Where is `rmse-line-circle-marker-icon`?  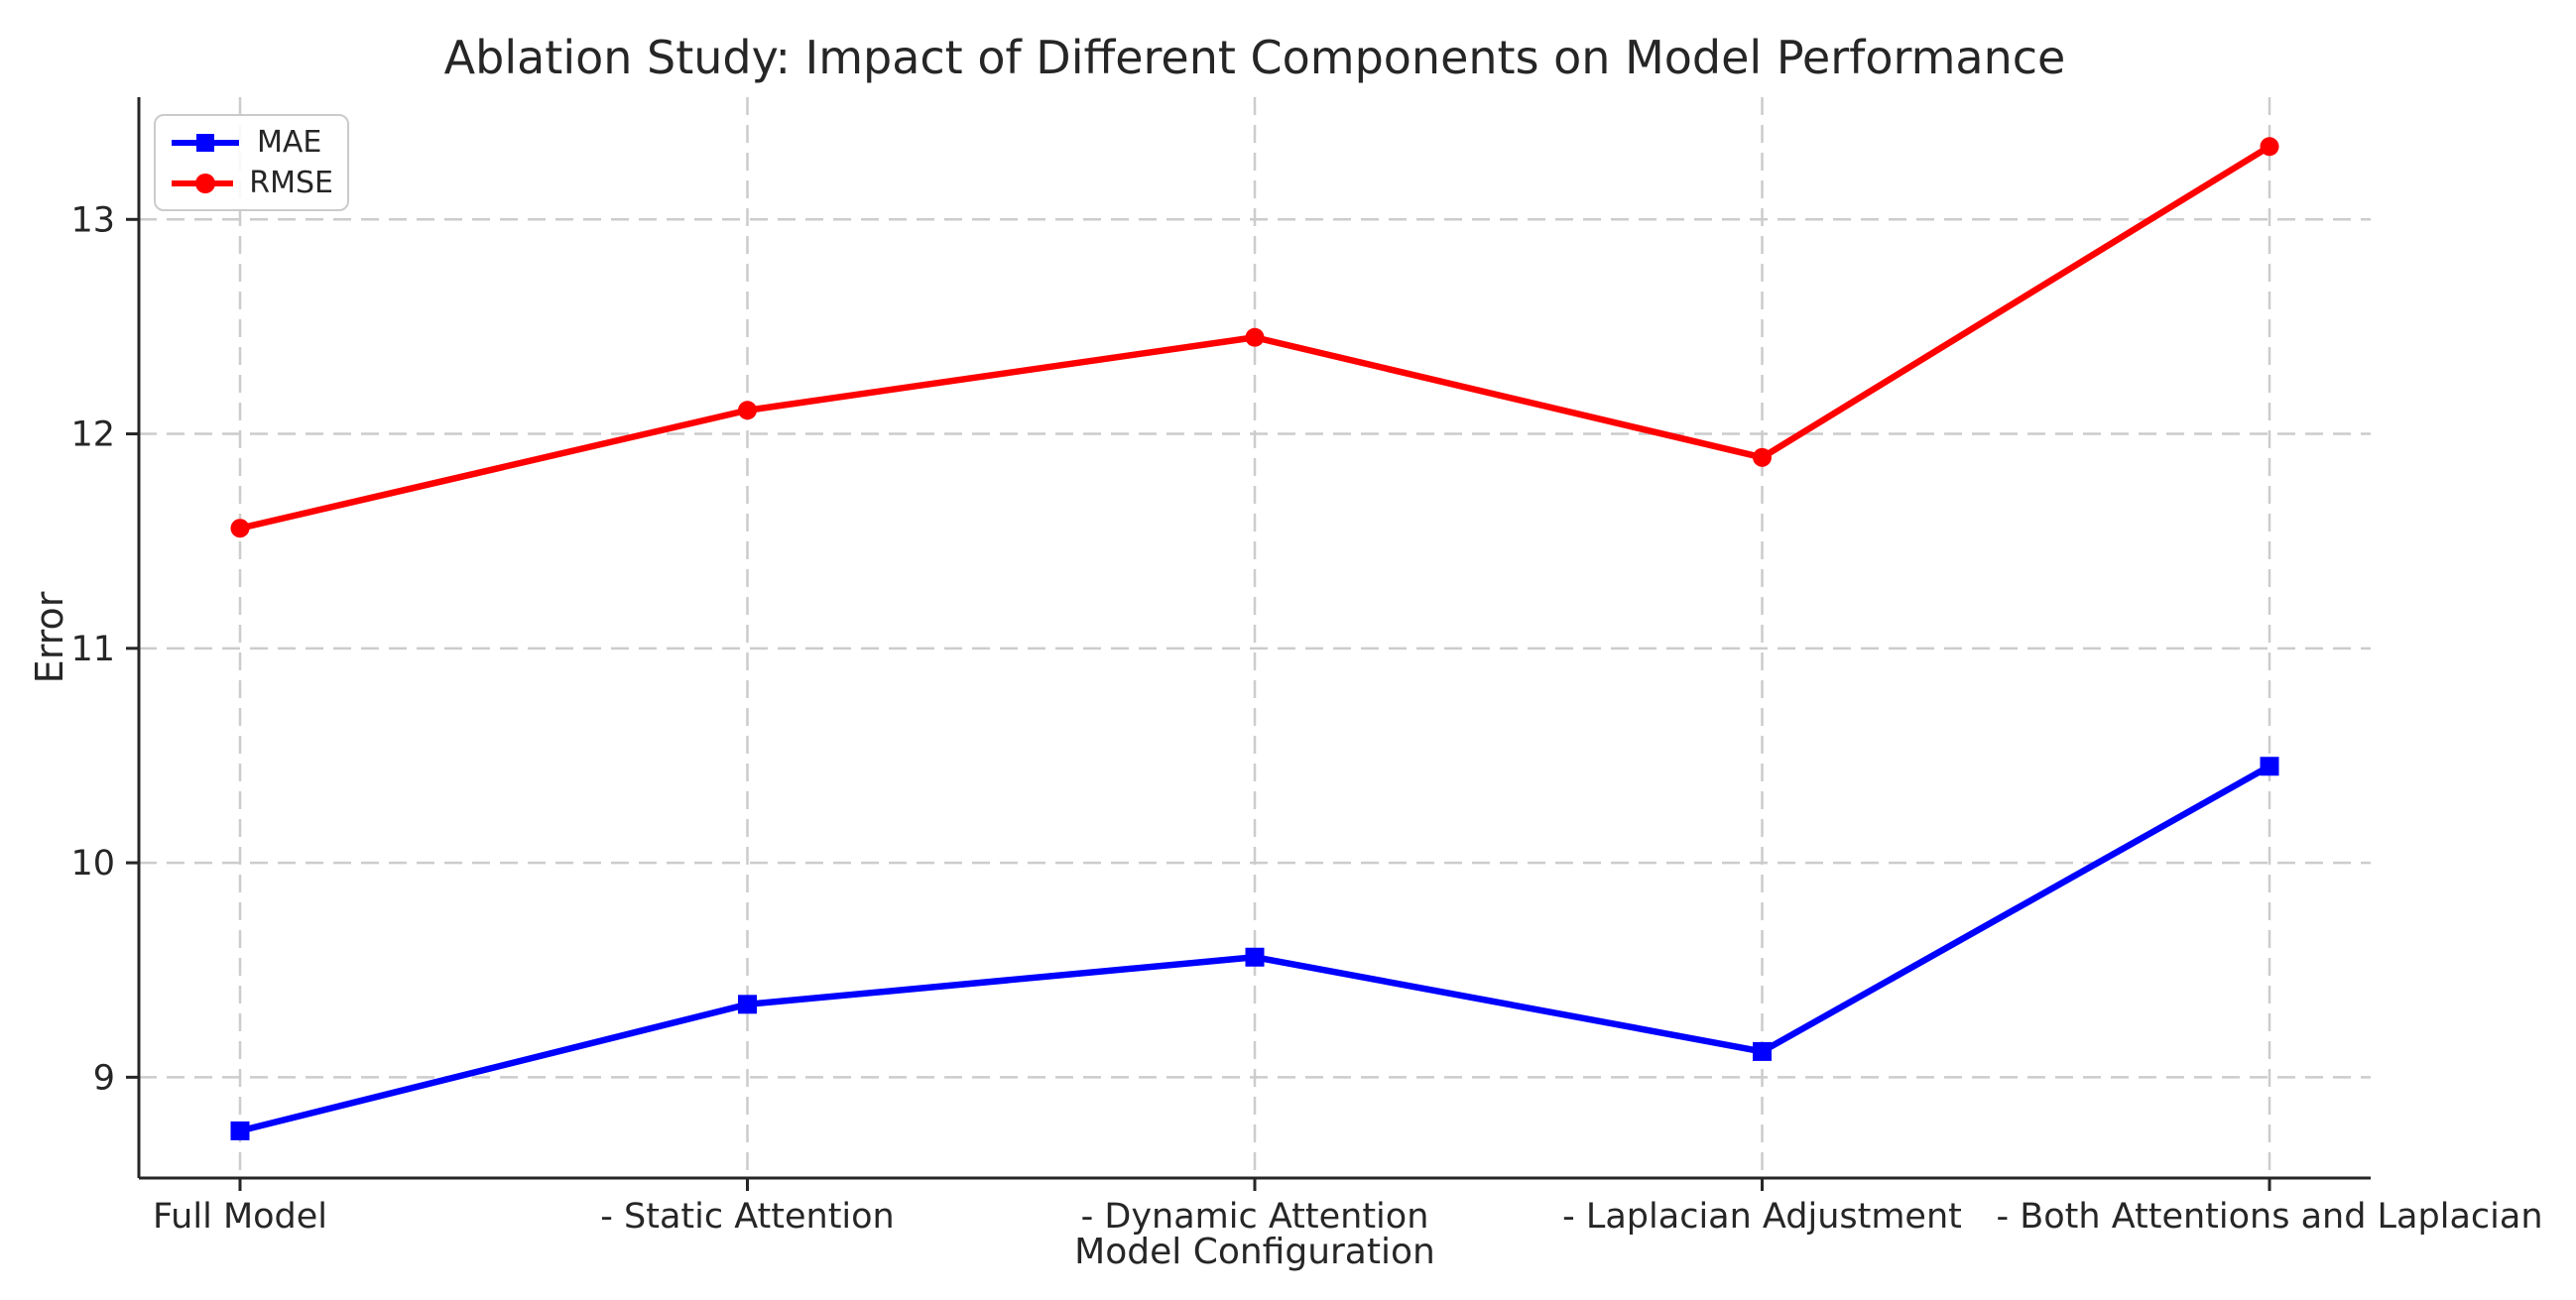 rmse-line-circle-marker-icon is located at coordinates (203, 183).